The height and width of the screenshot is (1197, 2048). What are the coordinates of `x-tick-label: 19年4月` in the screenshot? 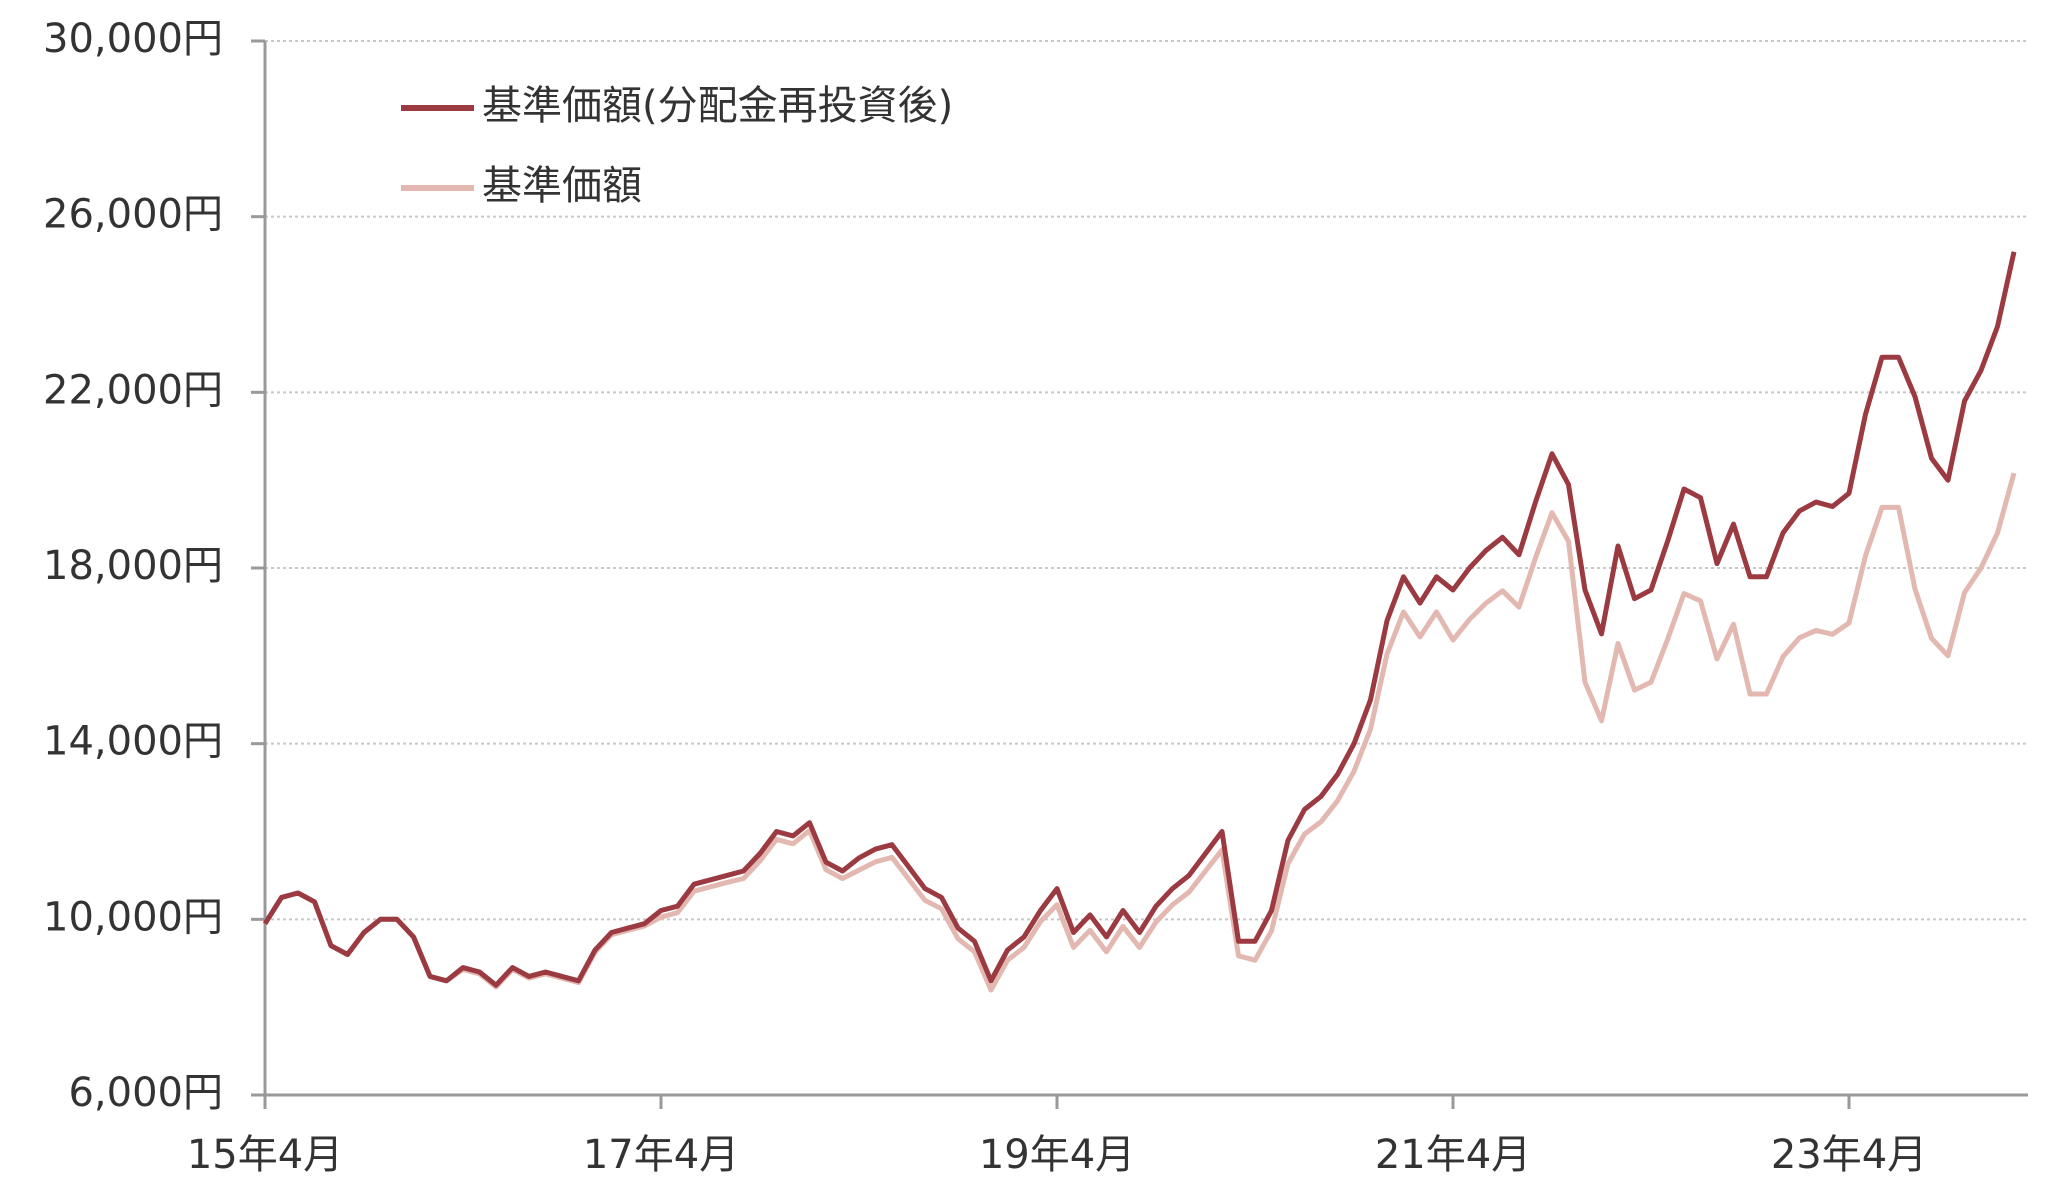 It's located at (1057, 1155).